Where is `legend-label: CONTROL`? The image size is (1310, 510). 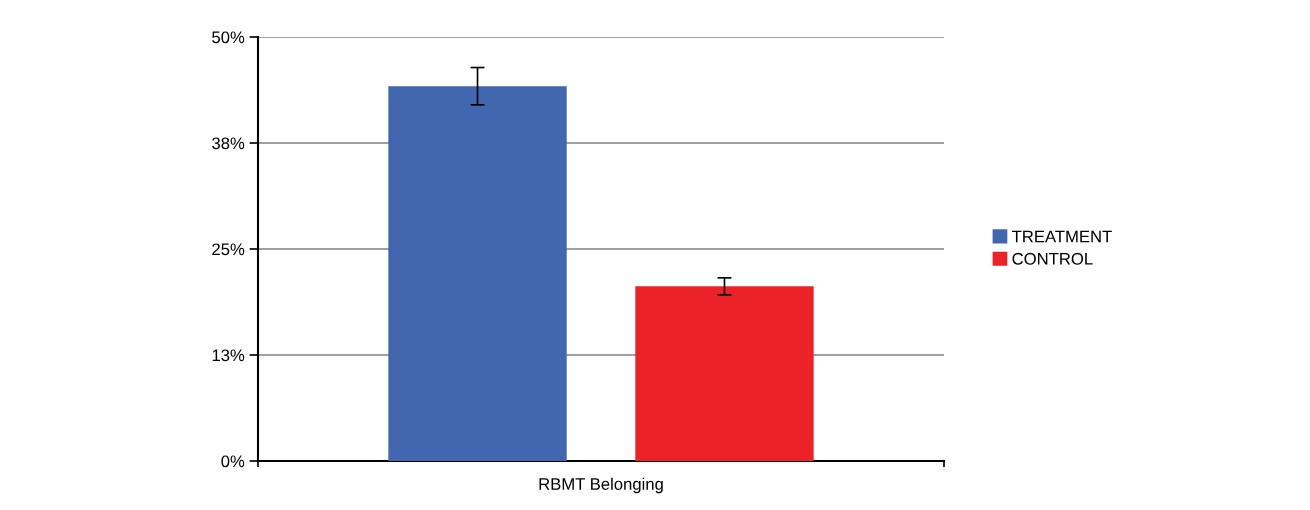 legend-label: CONTROL is located at coordinates (1052, 258).